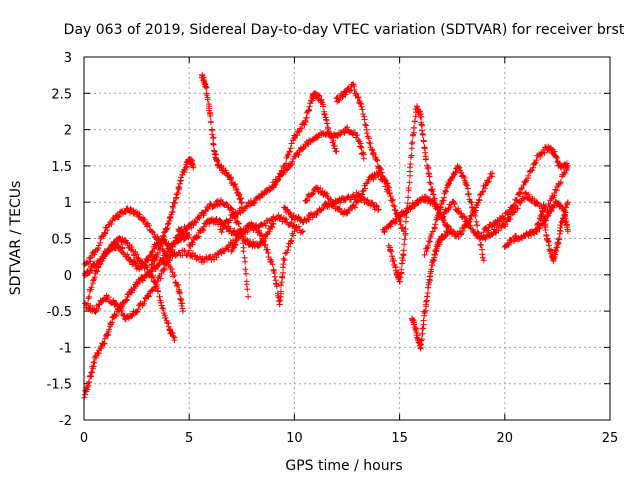 This screenshot has width=640, height=480. What do you see at coordinates (610, 438) in the screenshot?
I see `x-tick-label: 25` at bounding box center [610, 438].